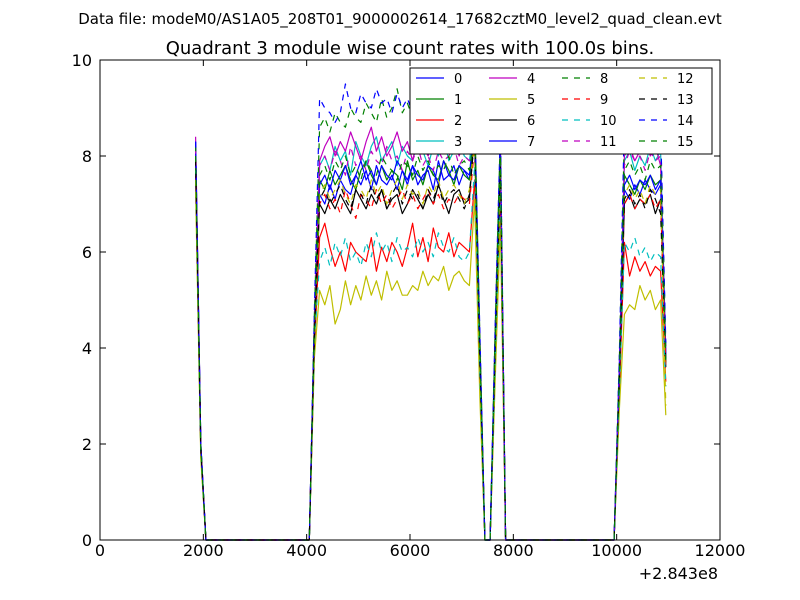 The width and height of the screenshot is (800, 600). What do you see at coordinates (608, 142) in the screenshot?
I see `legend-label-11: 11` at bounding box center [608, 142].